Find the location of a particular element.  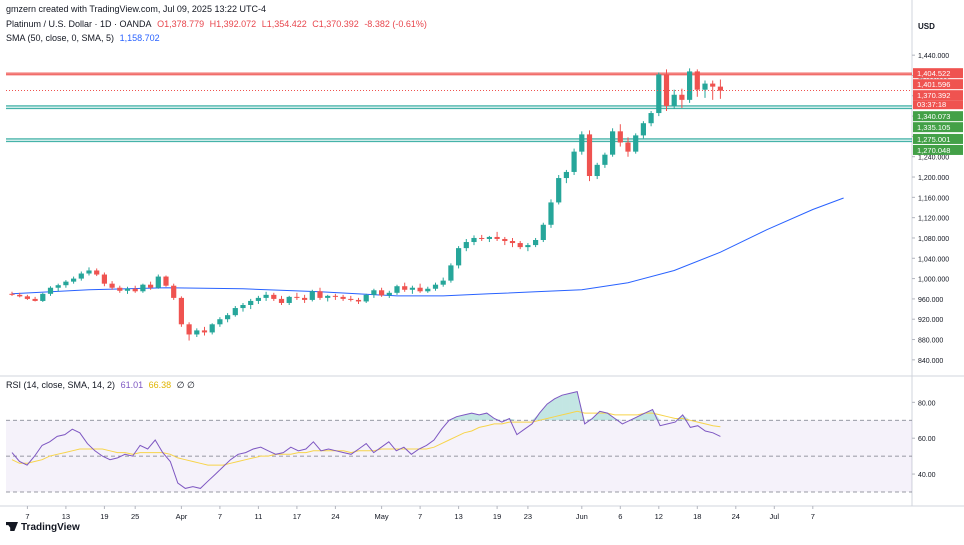

rsi-ma-line is located at coordinates (366, 438).